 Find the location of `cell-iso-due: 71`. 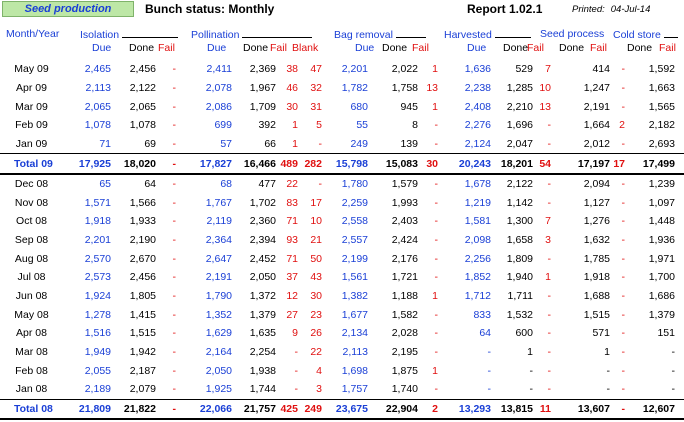

cell-iso-due: 71 is located at coordinates (105, 143).